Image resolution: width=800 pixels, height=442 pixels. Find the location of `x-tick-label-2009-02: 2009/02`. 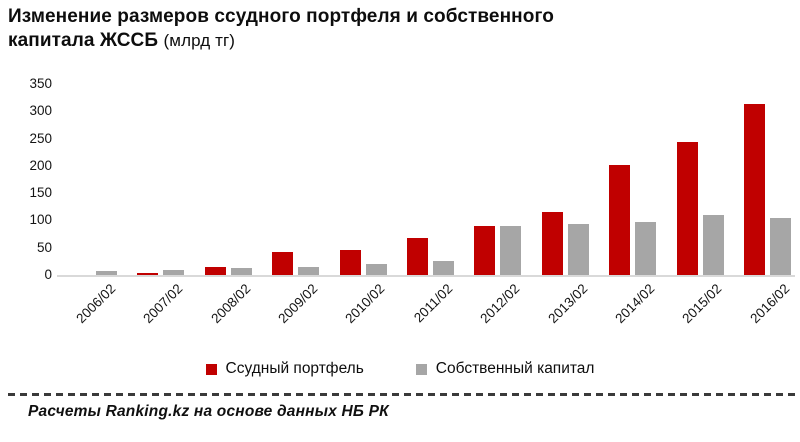

x-tick-label-2009-02: 2009/02 is located at coordinates (298, 304).